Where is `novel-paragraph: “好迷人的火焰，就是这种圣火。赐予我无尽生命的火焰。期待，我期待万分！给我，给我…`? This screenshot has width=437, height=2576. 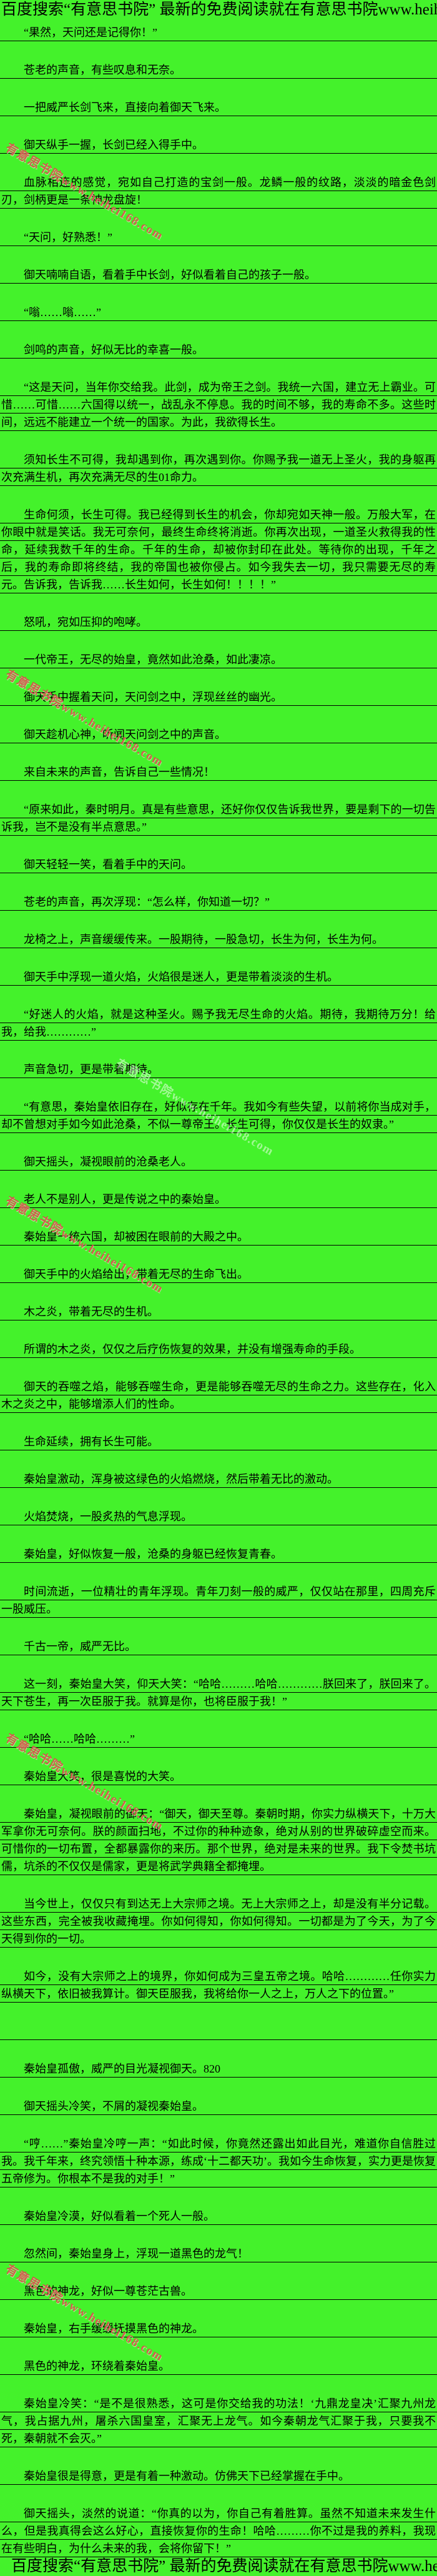 novel-paragraph: “好迷人的火焰，就是这种圣火。赐予我无尽生命的火焰。期待，我期待万分！给我，给我… is located at coordinates (219, 1023).